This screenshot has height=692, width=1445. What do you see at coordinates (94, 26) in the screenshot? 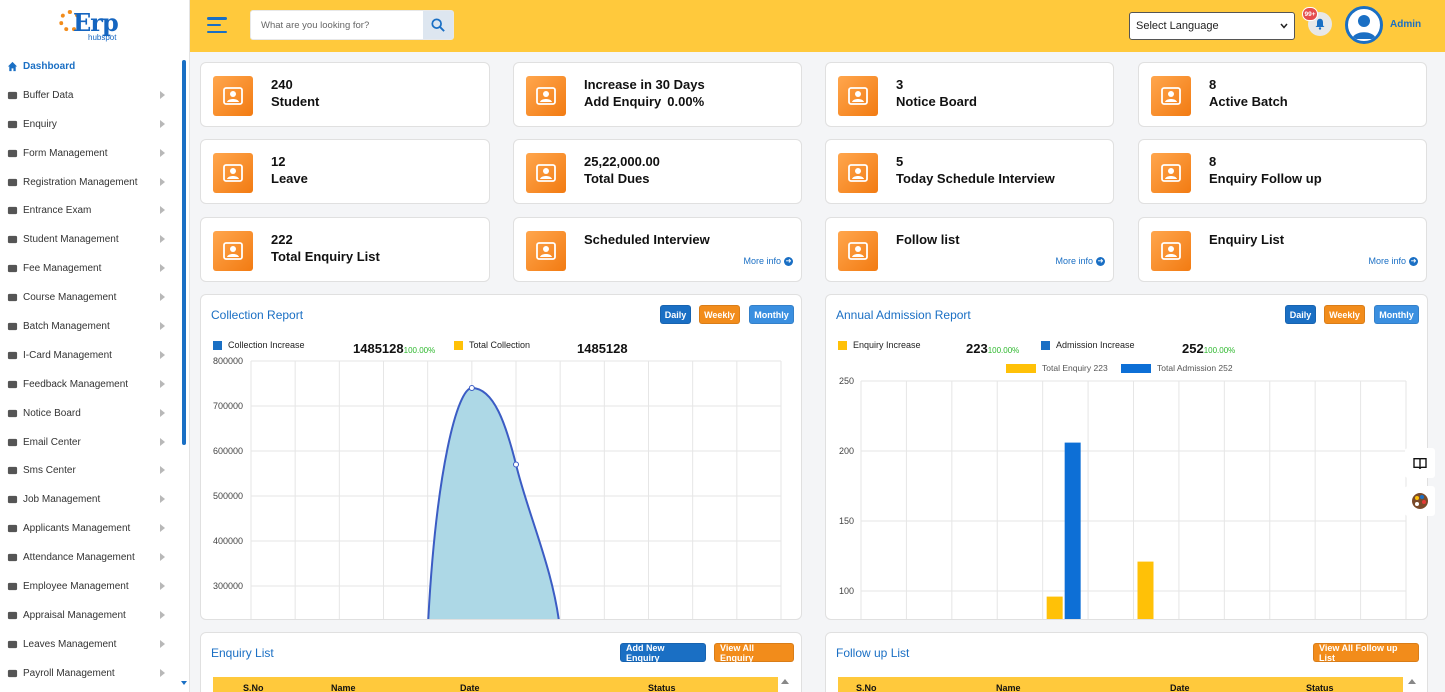
I see `logo: Erp hubspot` at bounding box center [94, 26].